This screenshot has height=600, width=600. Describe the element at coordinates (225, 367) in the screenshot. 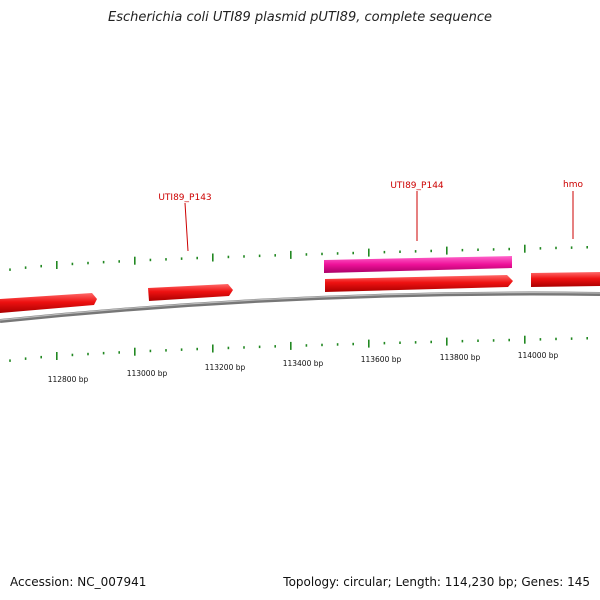

I see `ruler-label: 113200 bp` at that location.